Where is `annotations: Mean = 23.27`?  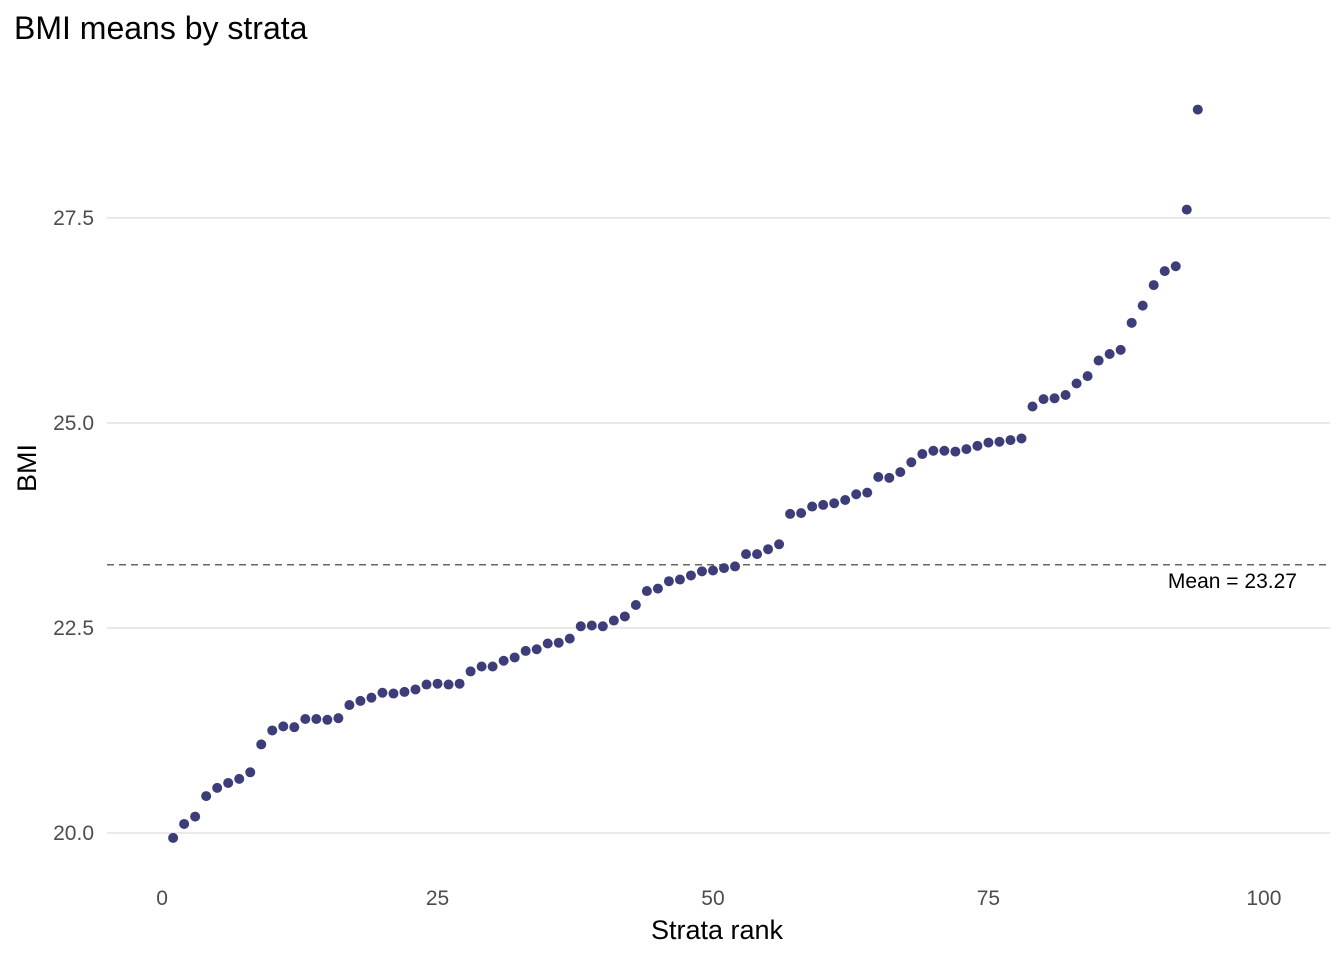
annotations: Mean = 23.27 is located at coordinates (1232, 581).